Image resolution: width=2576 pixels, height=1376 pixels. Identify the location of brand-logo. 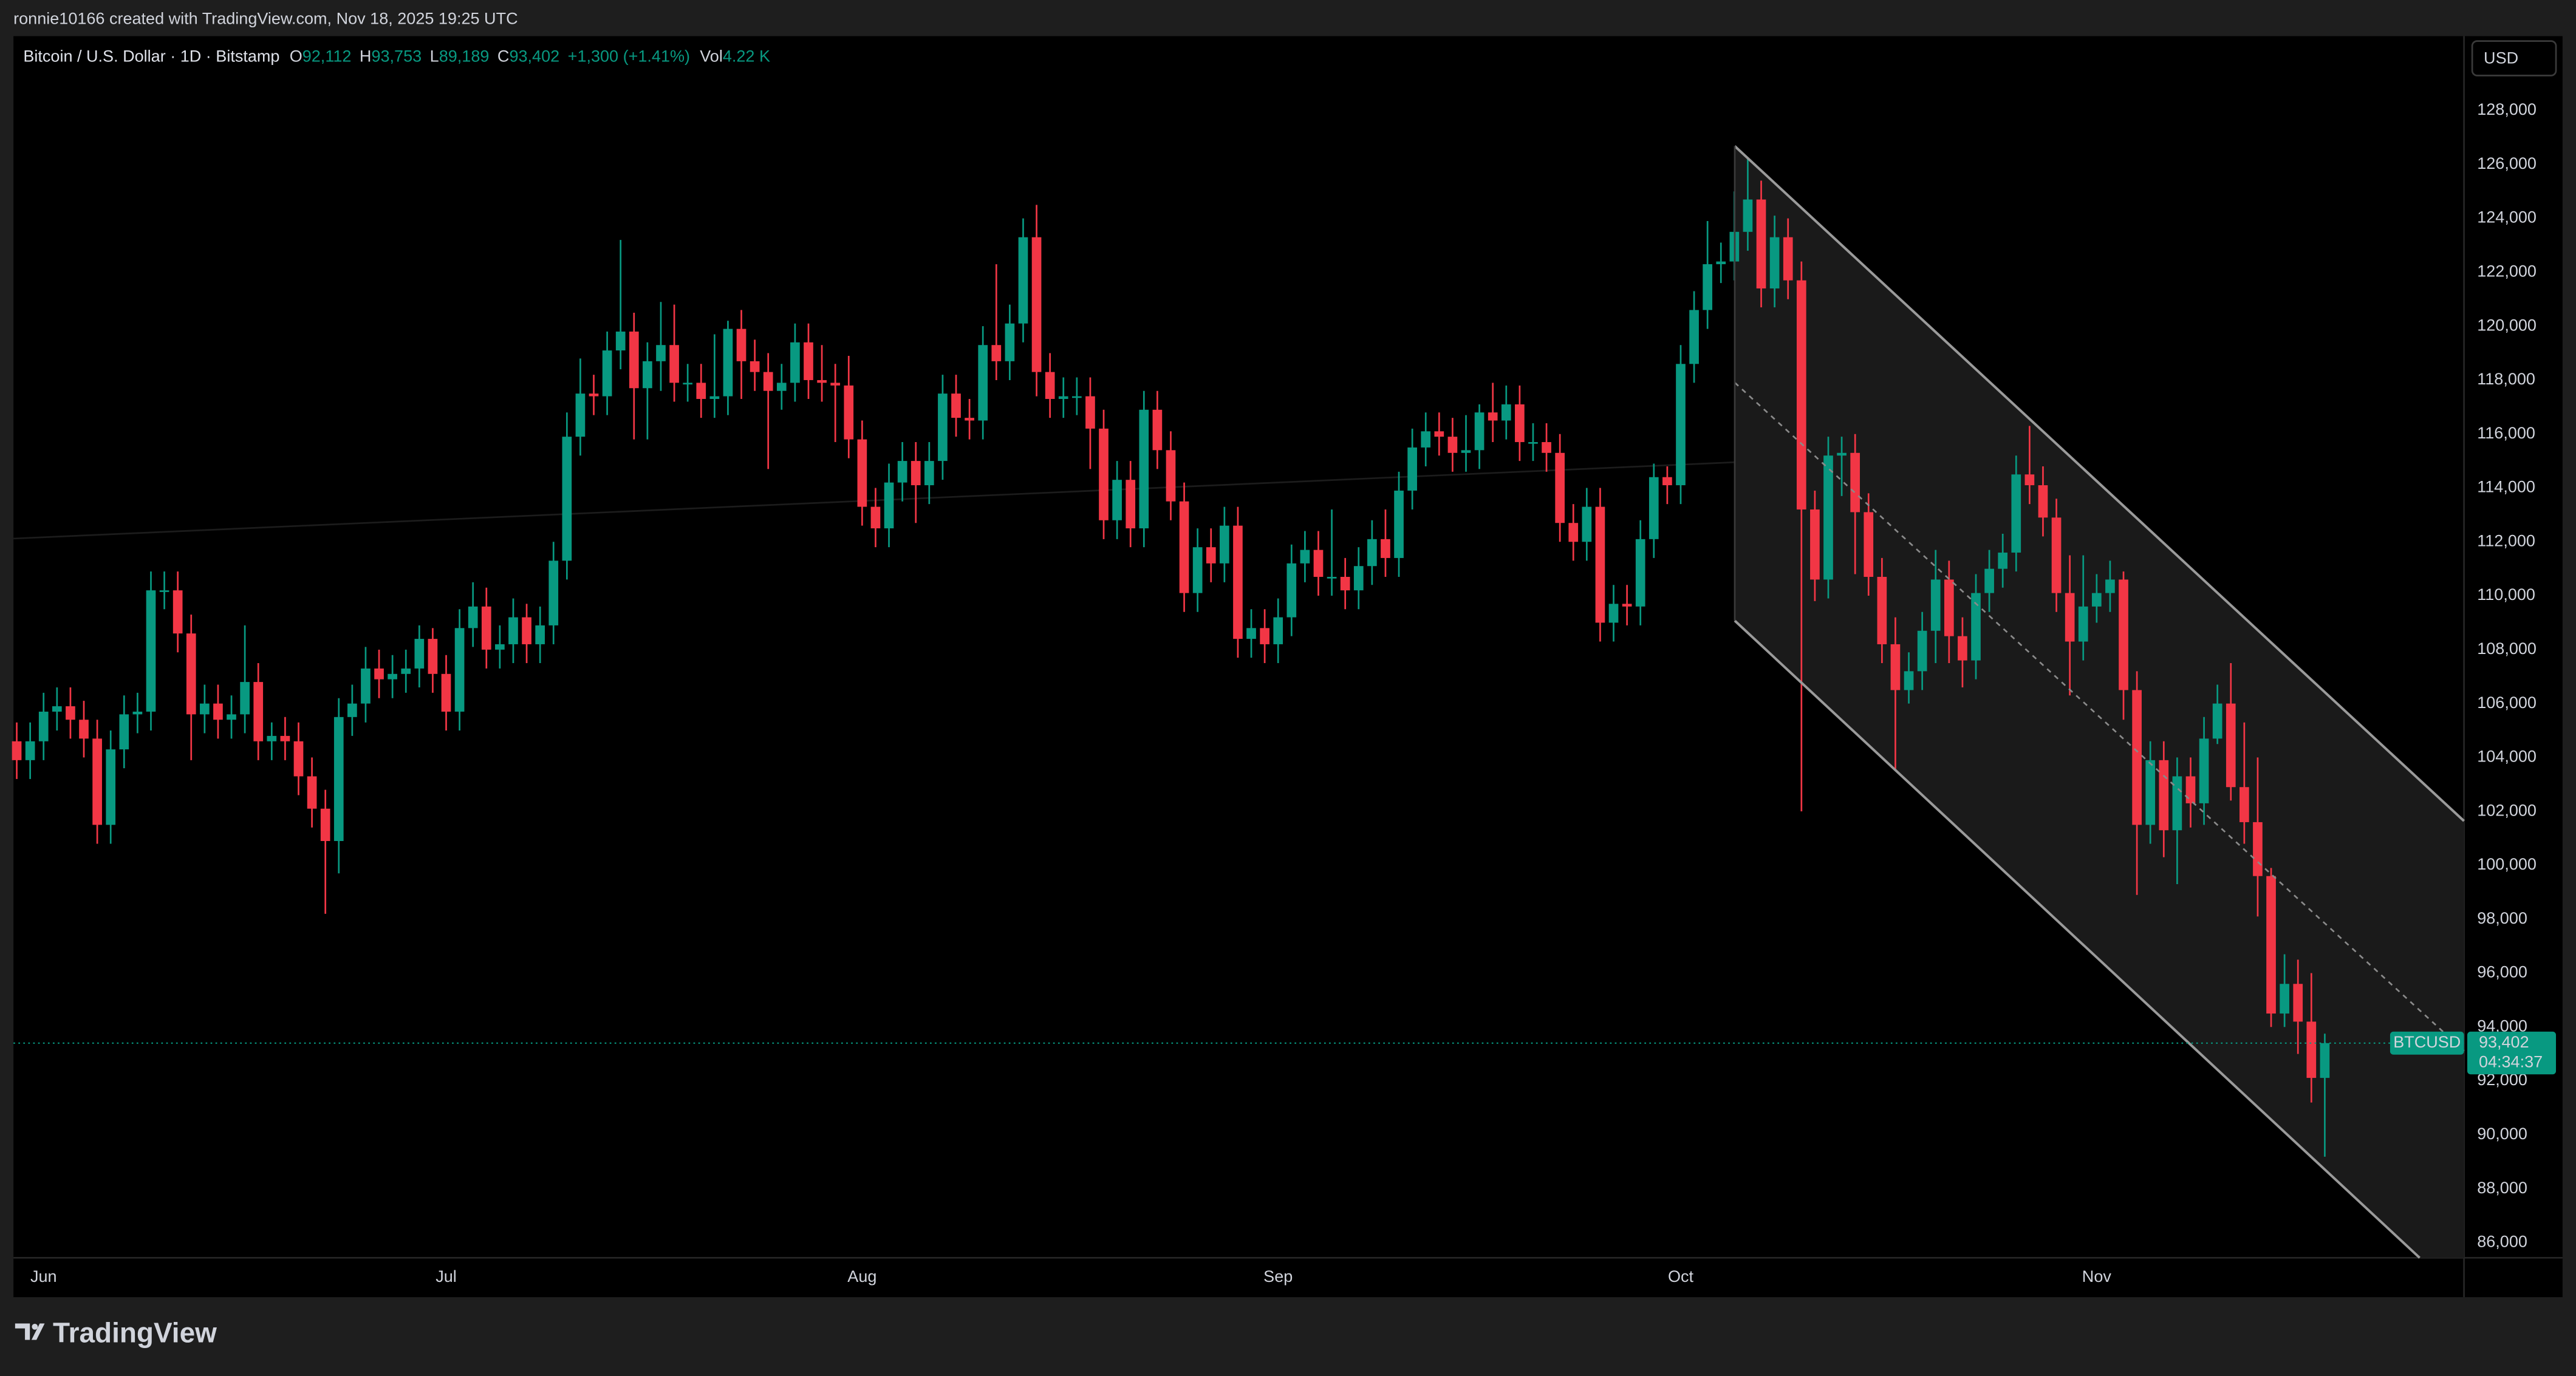
(30, 1331).